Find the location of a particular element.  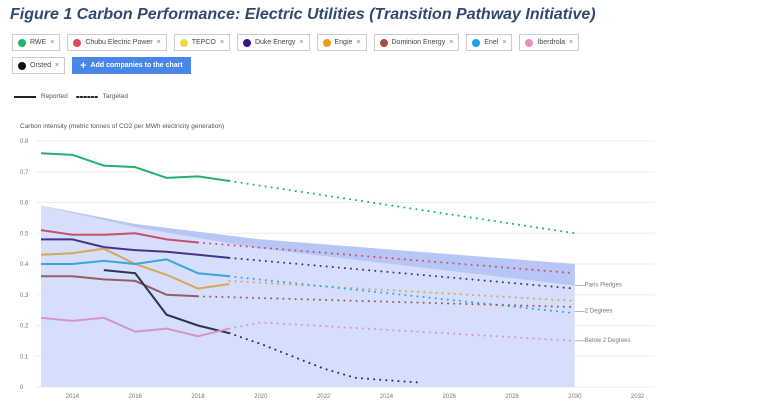

company-chip: Engie × is located at coordinates (341, 42).